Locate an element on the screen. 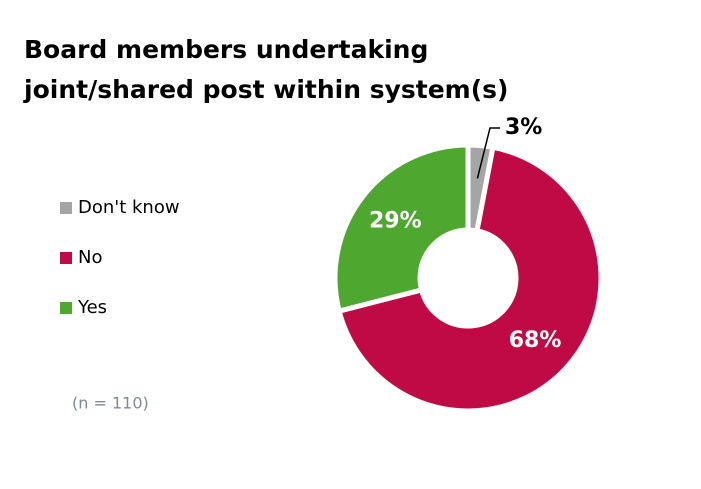 This screenshot has width=701, height=489. pie-slice is located at coordinates (401, 228).